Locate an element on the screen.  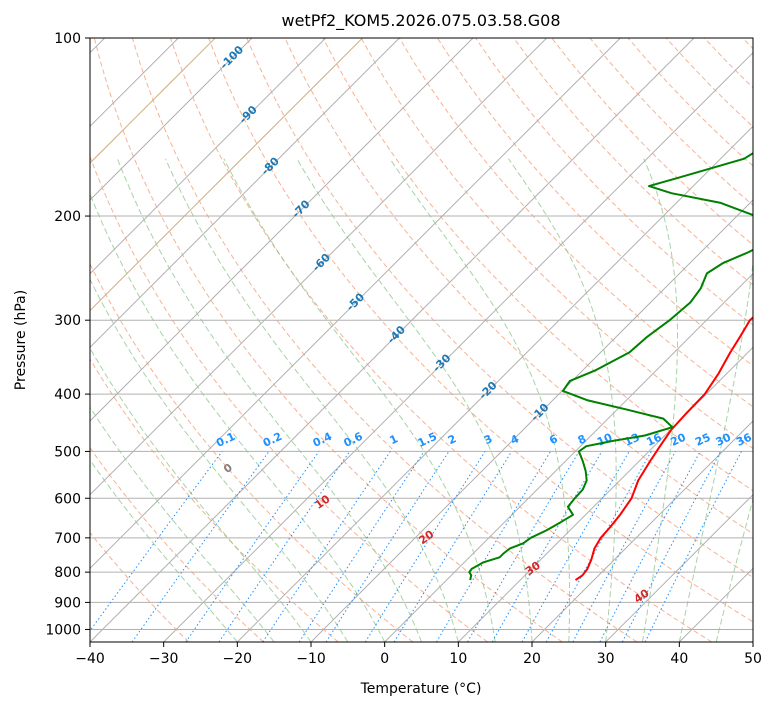
x-tick-label: 0 is located at coordinates (384, 659).